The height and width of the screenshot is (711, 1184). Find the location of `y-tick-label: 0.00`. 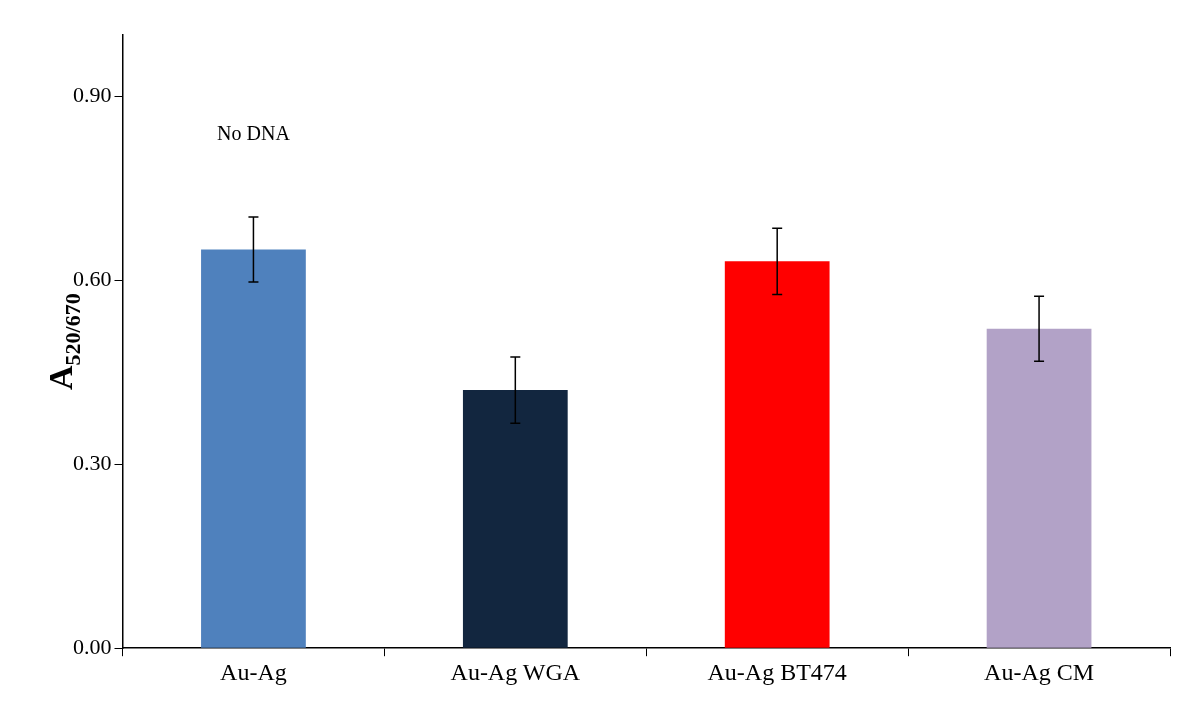

y-tick-label: 0.00 is located at coordinates (92, 646).